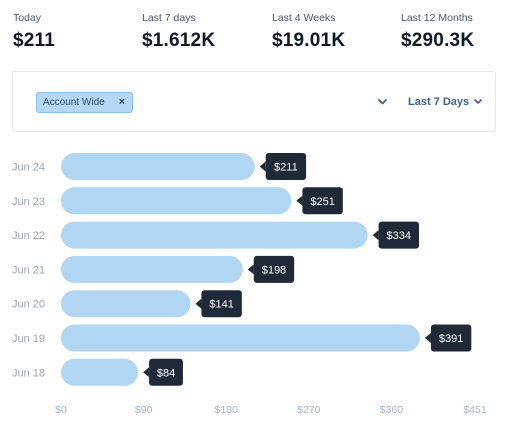 This screenshot has height=424, width=512. I want to click on filter-panel: Account Wide × Last 7 Days, so click(254, 101).